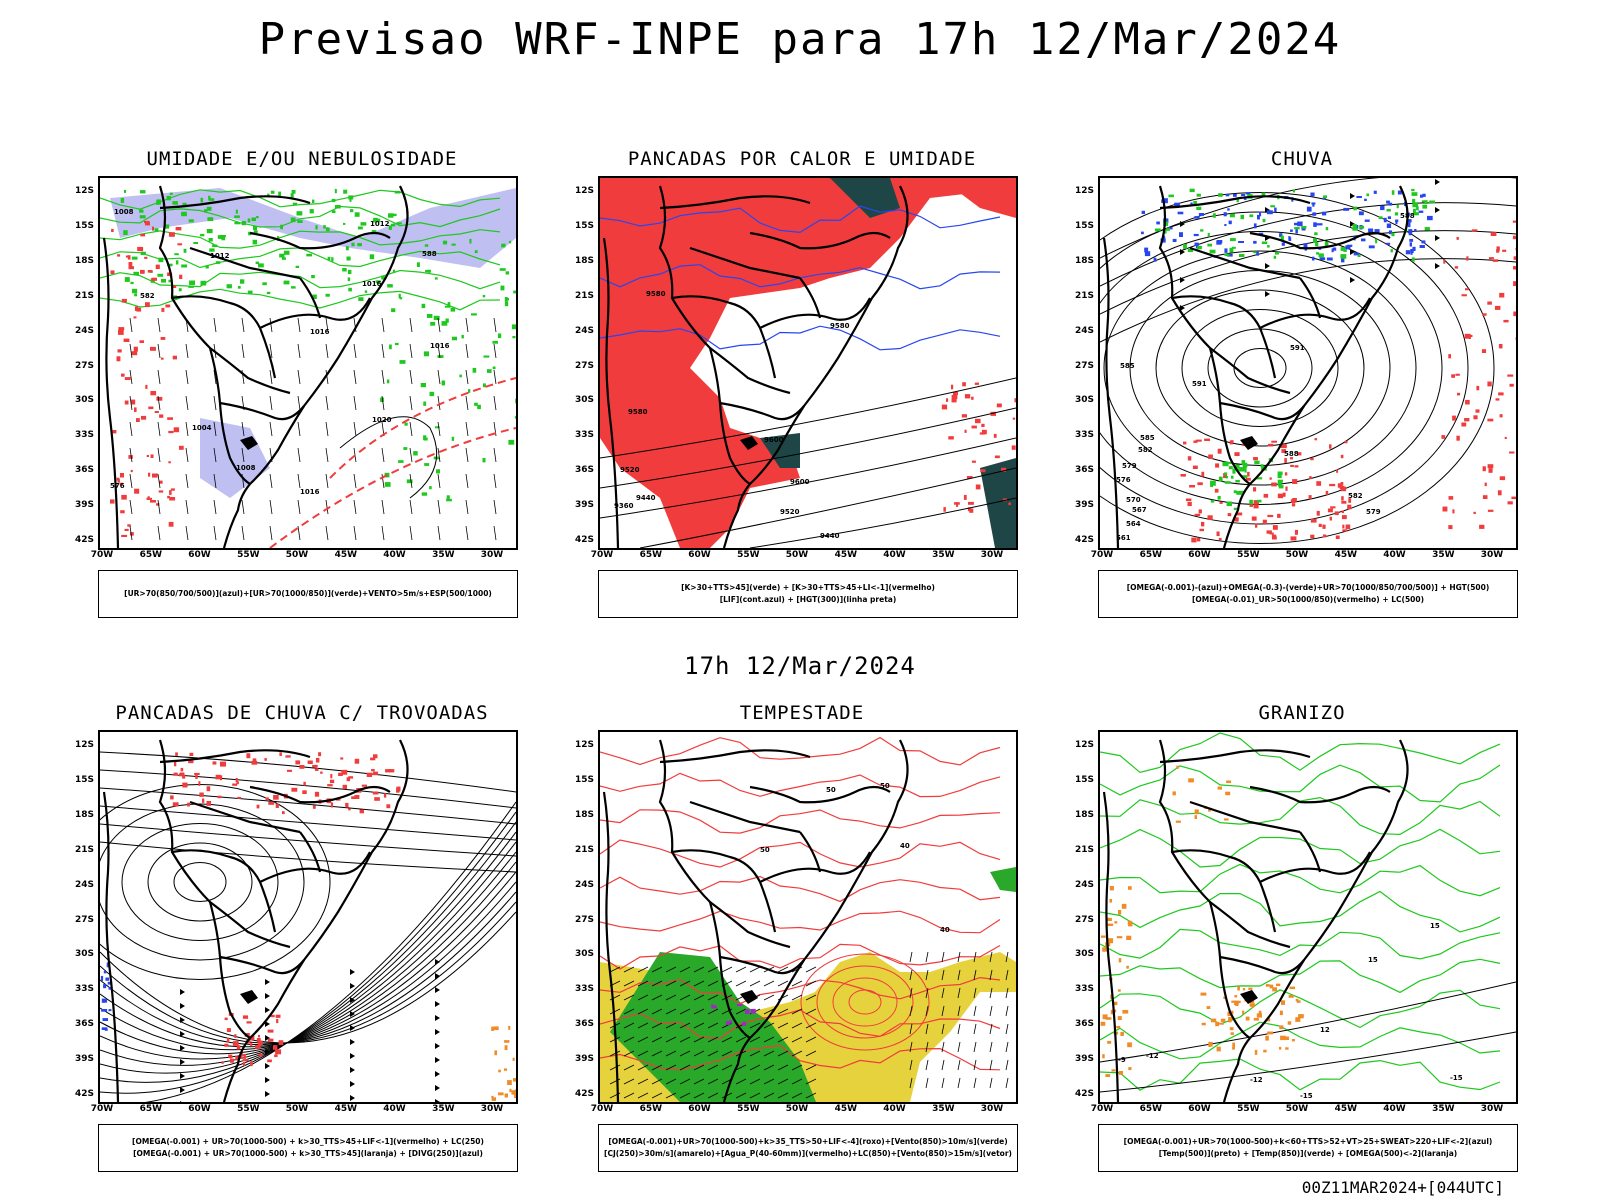 The width and height of the screenshot is (1600, 1200). What do you see at coordinates (1139, 510) in the screenshot?
I see `contour-label: 567` at bounding box center [1139, 510].